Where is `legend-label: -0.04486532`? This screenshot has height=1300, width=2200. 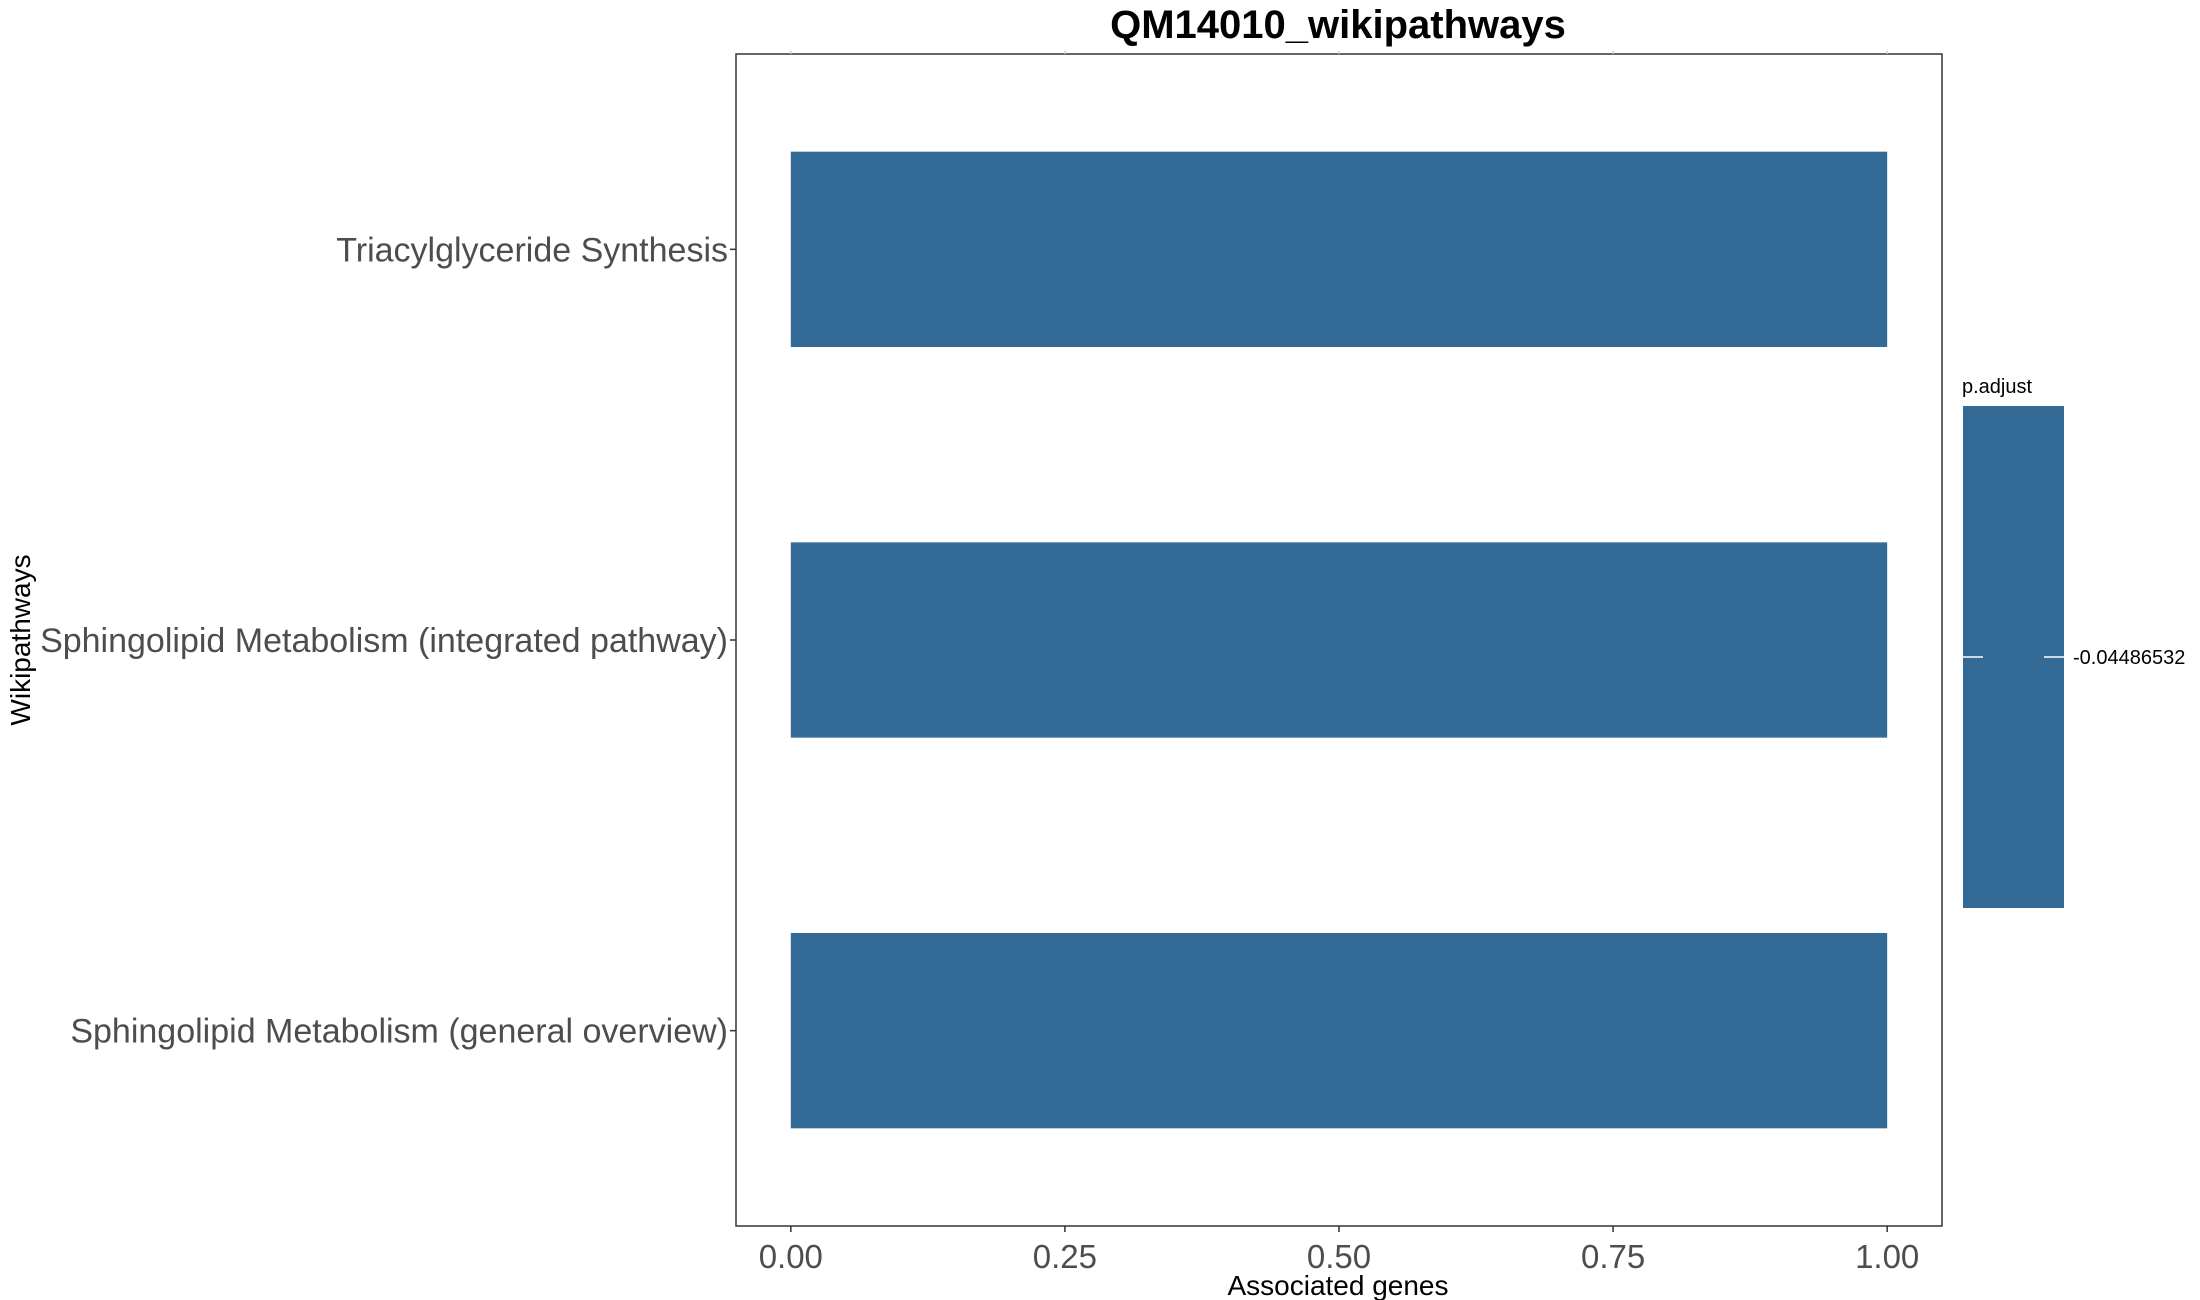 legend-label: -0.04486532 is located at coordinates (2129, 658).